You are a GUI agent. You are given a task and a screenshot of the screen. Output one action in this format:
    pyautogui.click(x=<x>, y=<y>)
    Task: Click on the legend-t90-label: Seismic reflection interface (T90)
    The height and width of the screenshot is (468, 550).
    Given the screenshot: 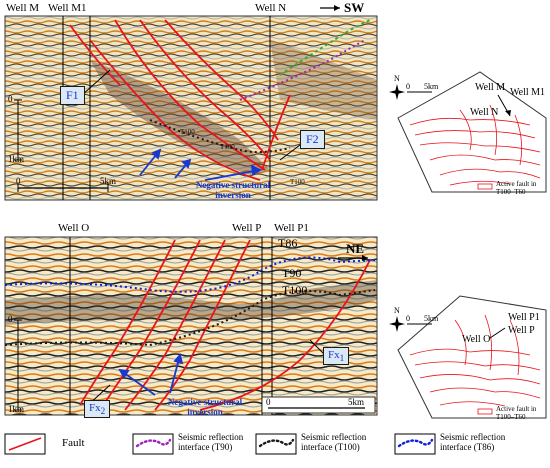 What is the action you would take?
    pyautogui.click(x=211, y=442)
    